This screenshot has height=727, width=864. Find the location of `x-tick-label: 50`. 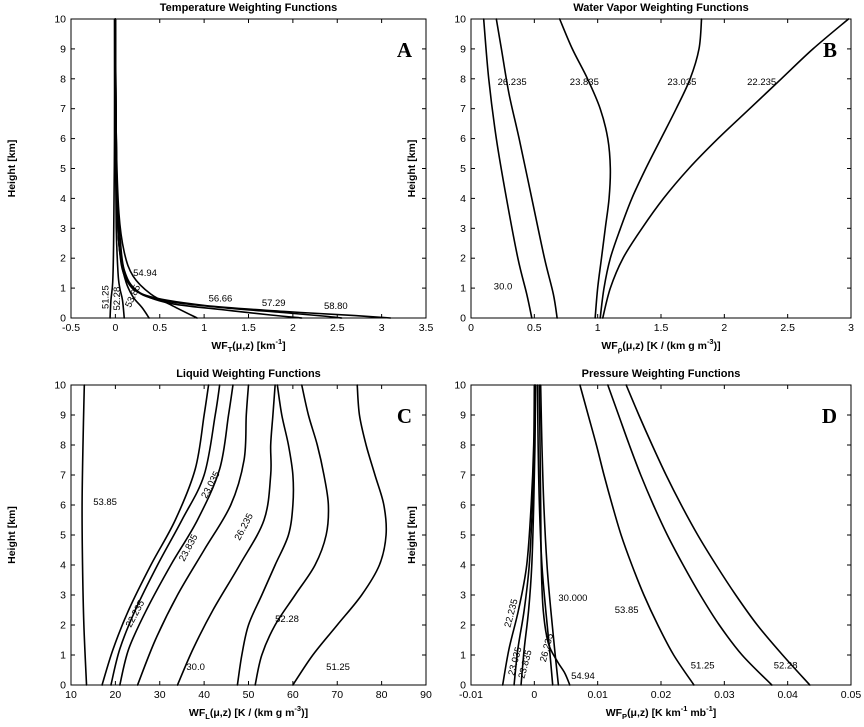

x-tick-label: 50 is located at coordinates (249, 695).